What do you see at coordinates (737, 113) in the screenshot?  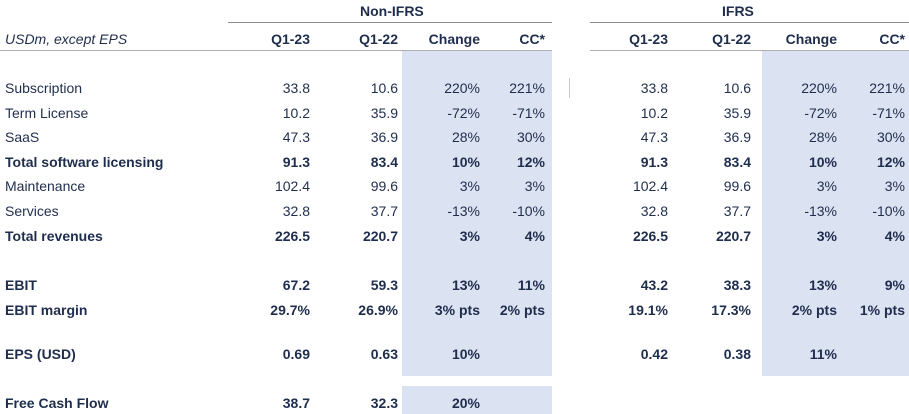 I see `cell-ifrs: 35.9` at bounding box center [737, 113].